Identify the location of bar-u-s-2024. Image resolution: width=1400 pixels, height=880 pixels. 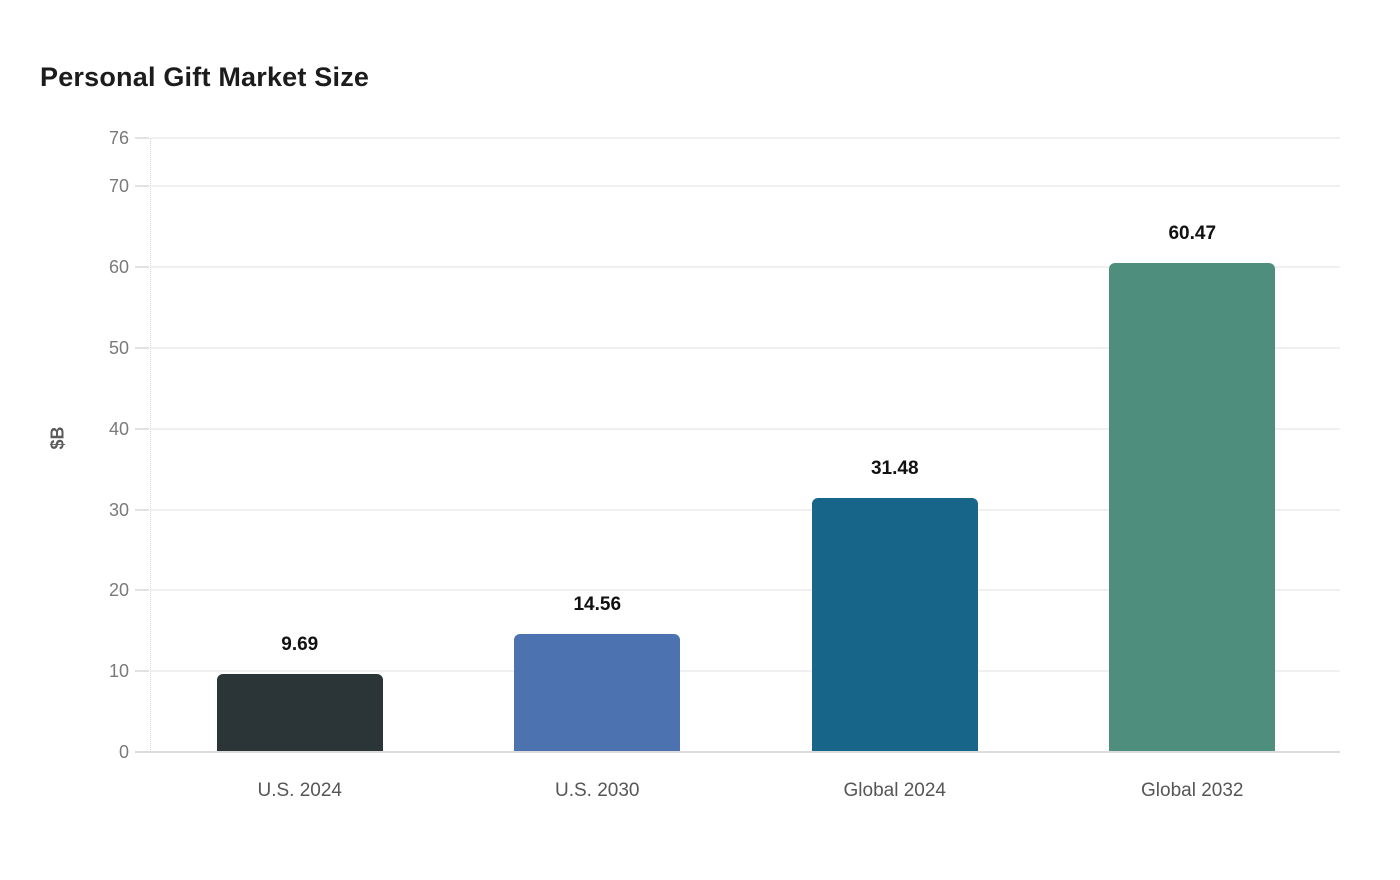
(299, 712).